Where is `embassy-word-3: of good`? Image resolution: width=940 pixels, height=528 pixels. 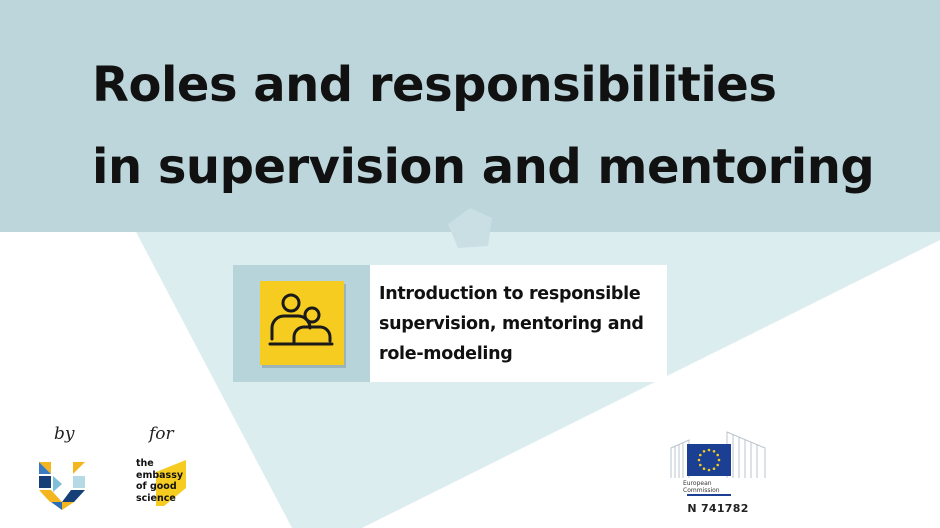 embassy-word-3: of good is located at coordinates (156, 486).